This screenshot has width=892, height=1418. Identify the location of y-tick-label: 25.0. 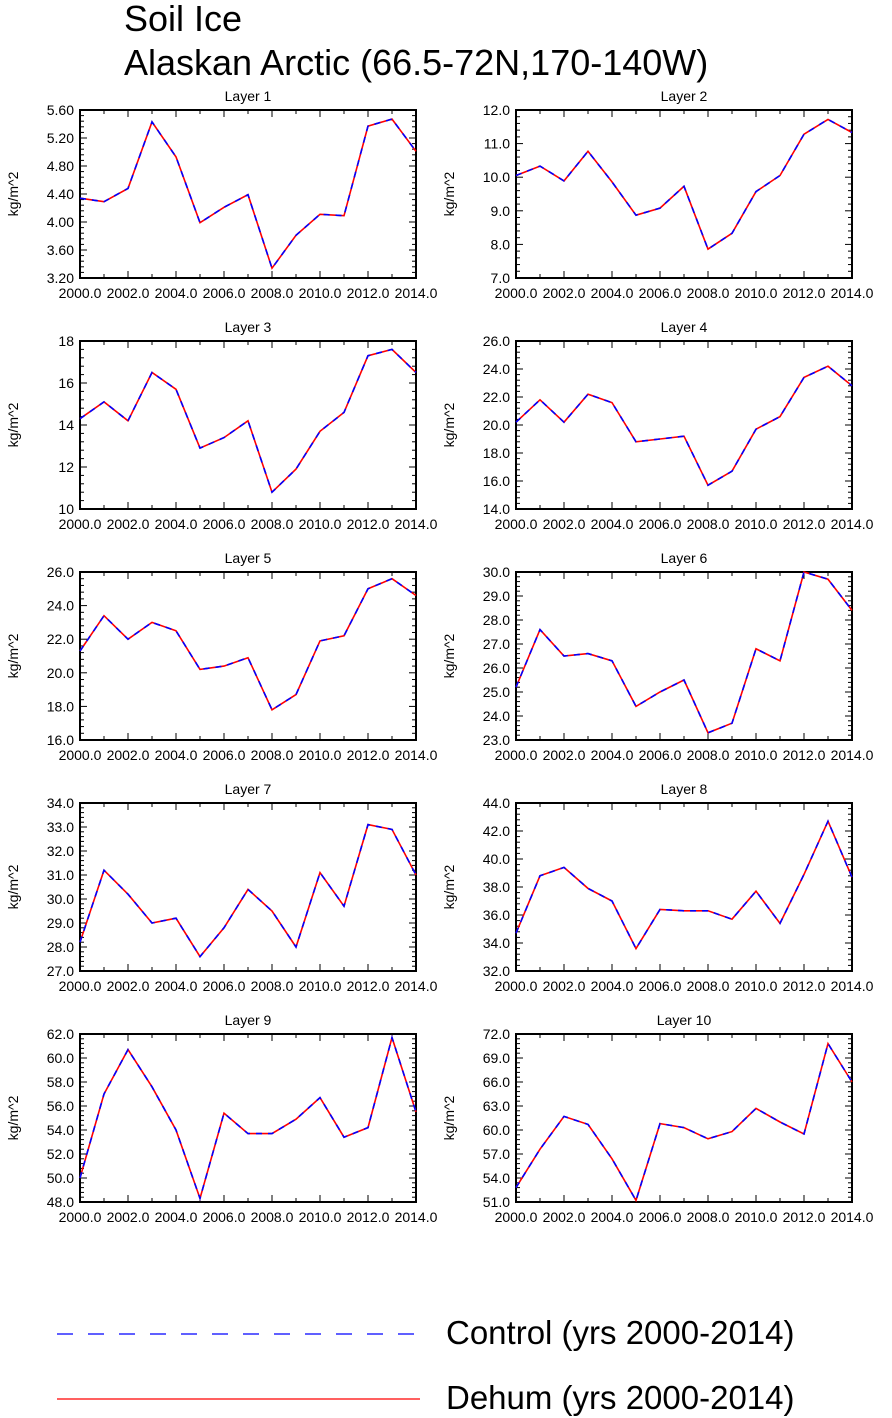
(496, 692).